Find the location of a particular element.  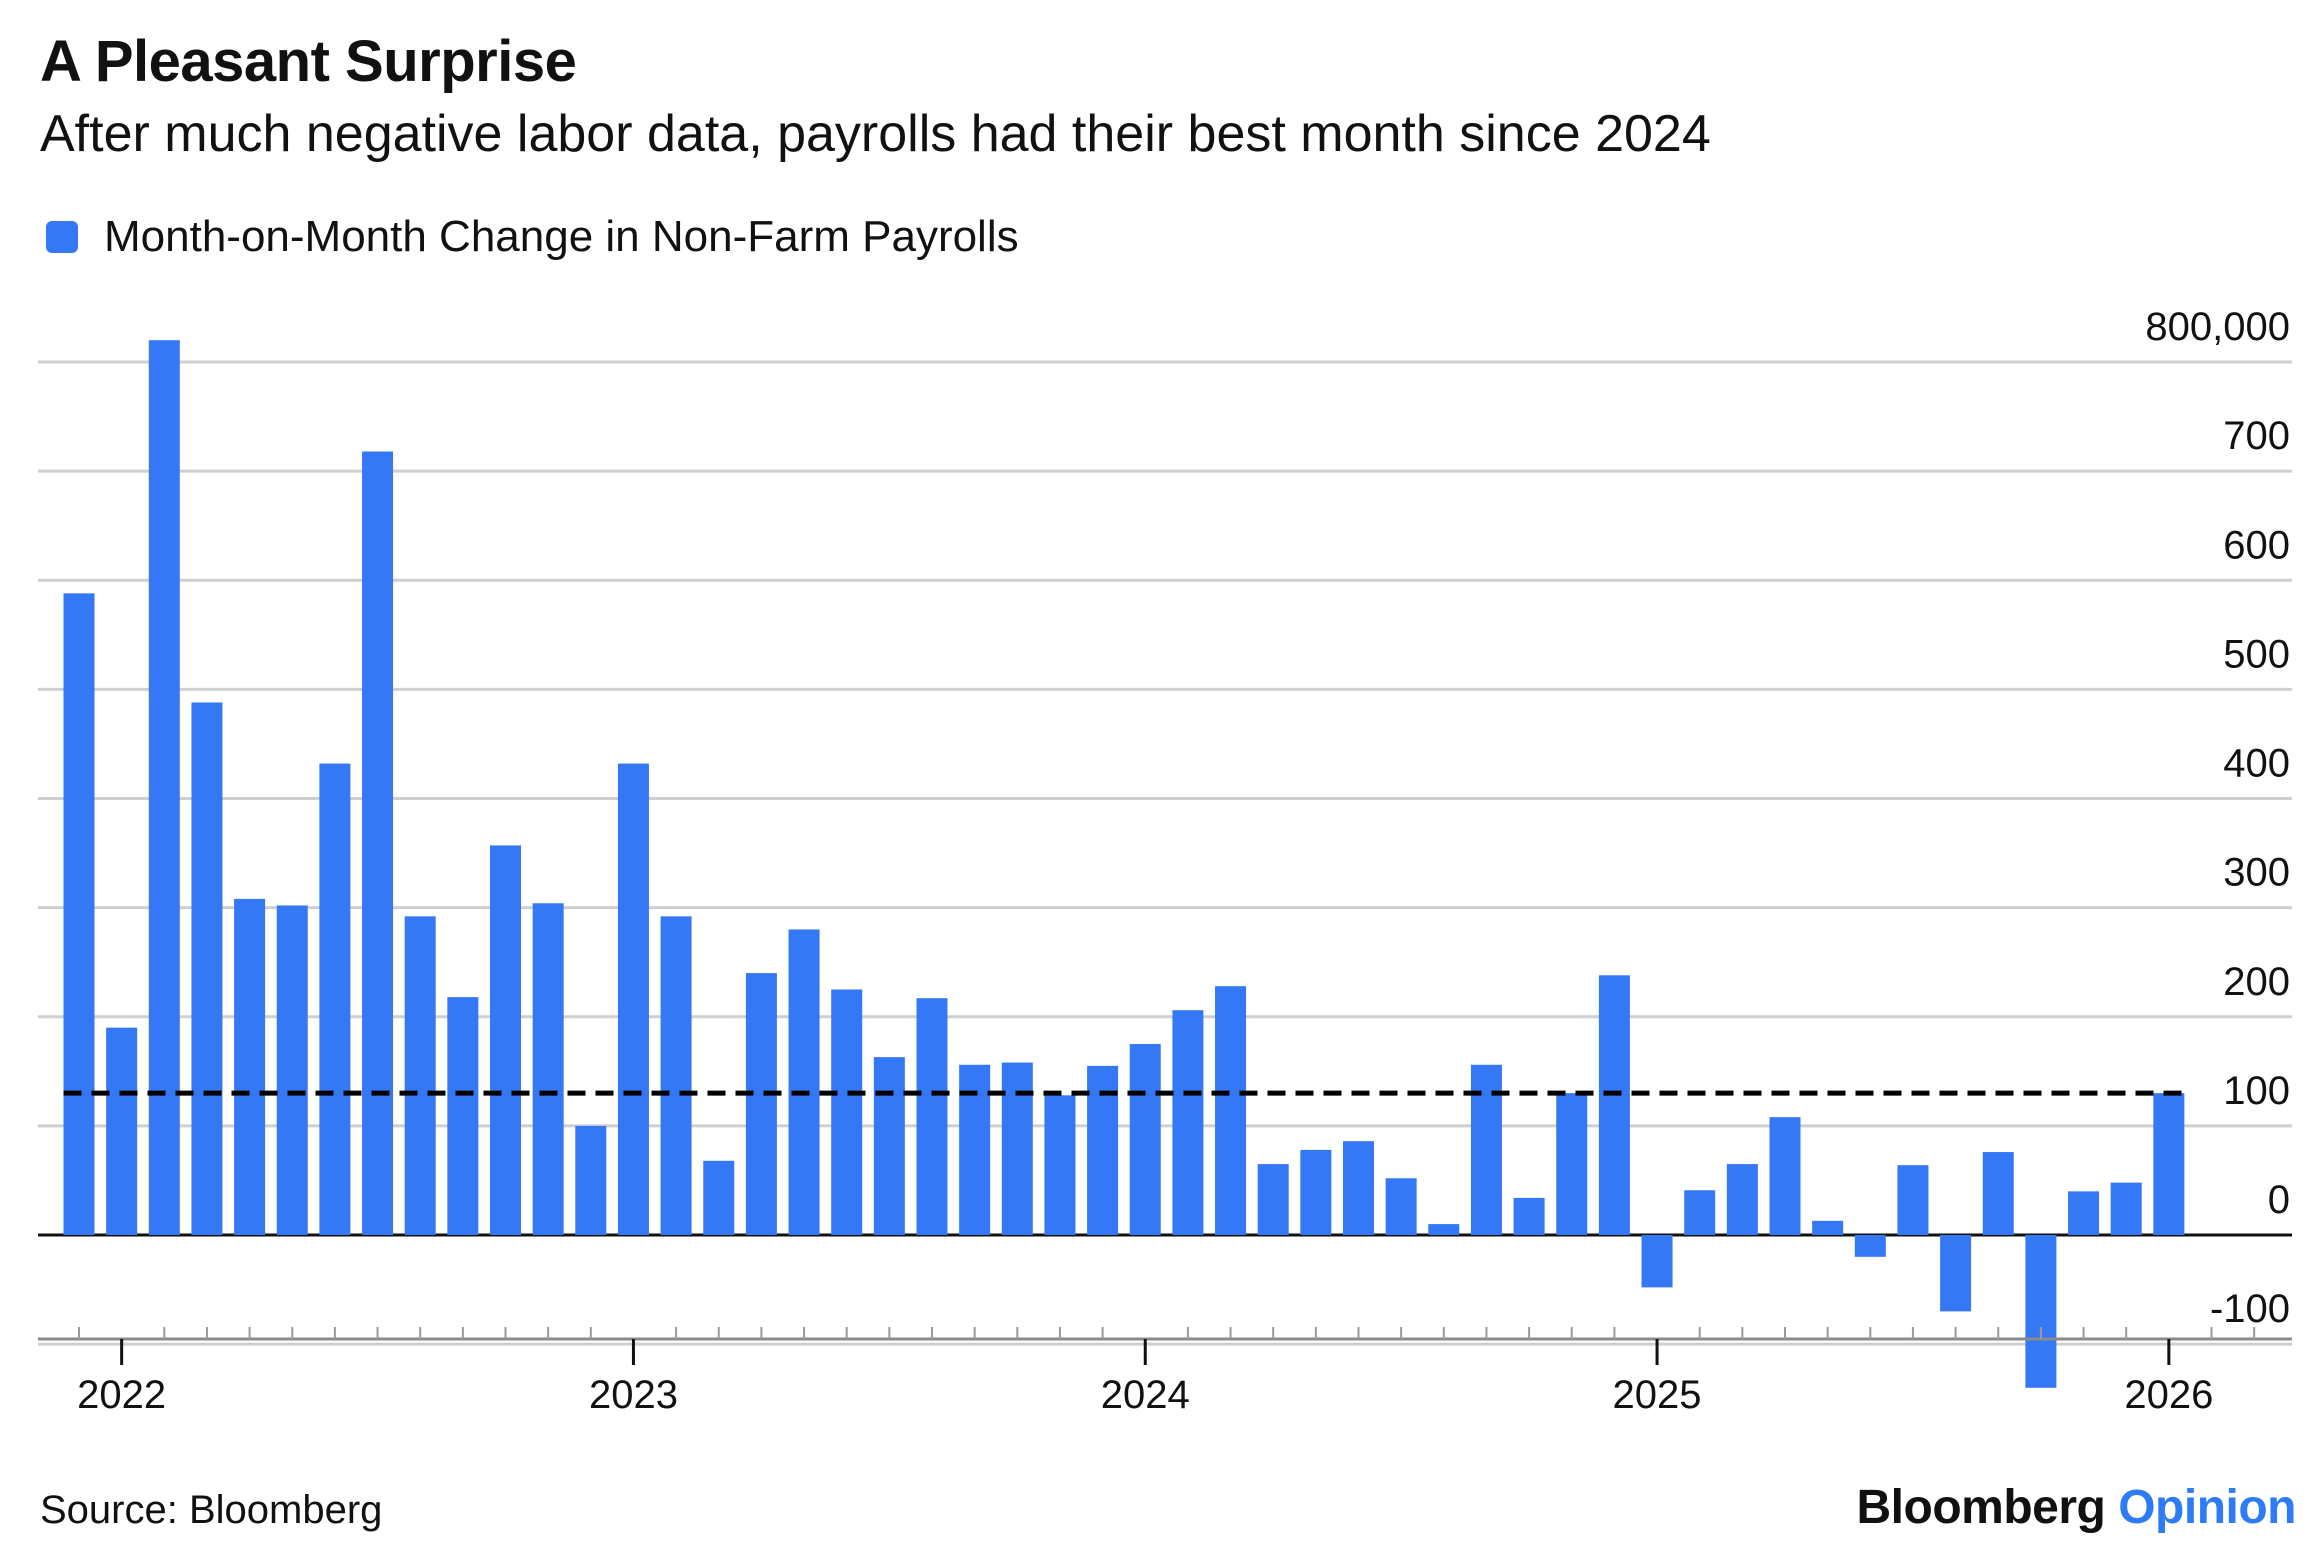

y-axis: 800,000 700 600 500 400 300 200 100 0 -100 is located at coordinates (2217, 818).